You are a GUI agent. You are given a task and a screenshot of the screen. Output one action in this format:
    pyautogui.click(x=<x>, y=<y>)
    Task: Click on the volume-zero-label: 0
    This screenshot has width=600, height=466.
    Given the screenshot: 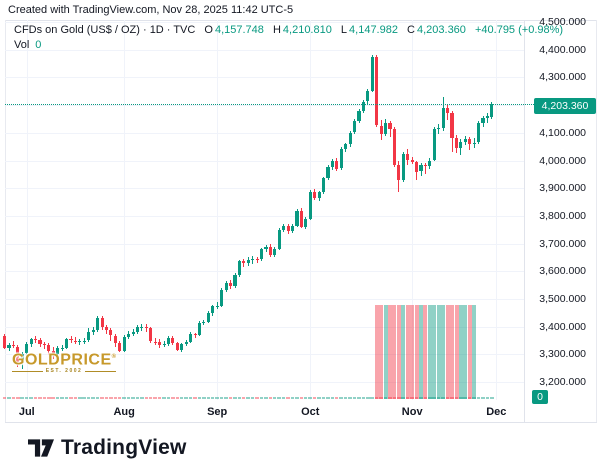 What is the action you would take?
    pyautogui.click(x=540, y=397)
    